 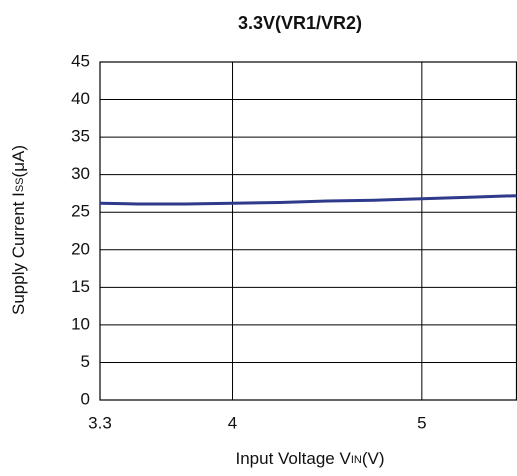 What do you see at coordinates (85, 361) in the screenshot?
I see `y-tick-label: 5` at bounding box center [85, 361].